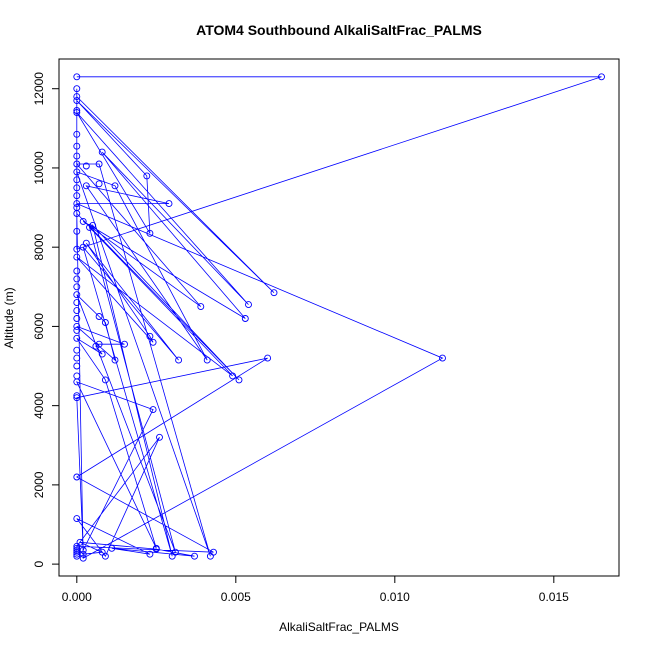 The height and width of the screenshot is (650, 650). I want to click on y-tick-label: 0, so click(39, 563).